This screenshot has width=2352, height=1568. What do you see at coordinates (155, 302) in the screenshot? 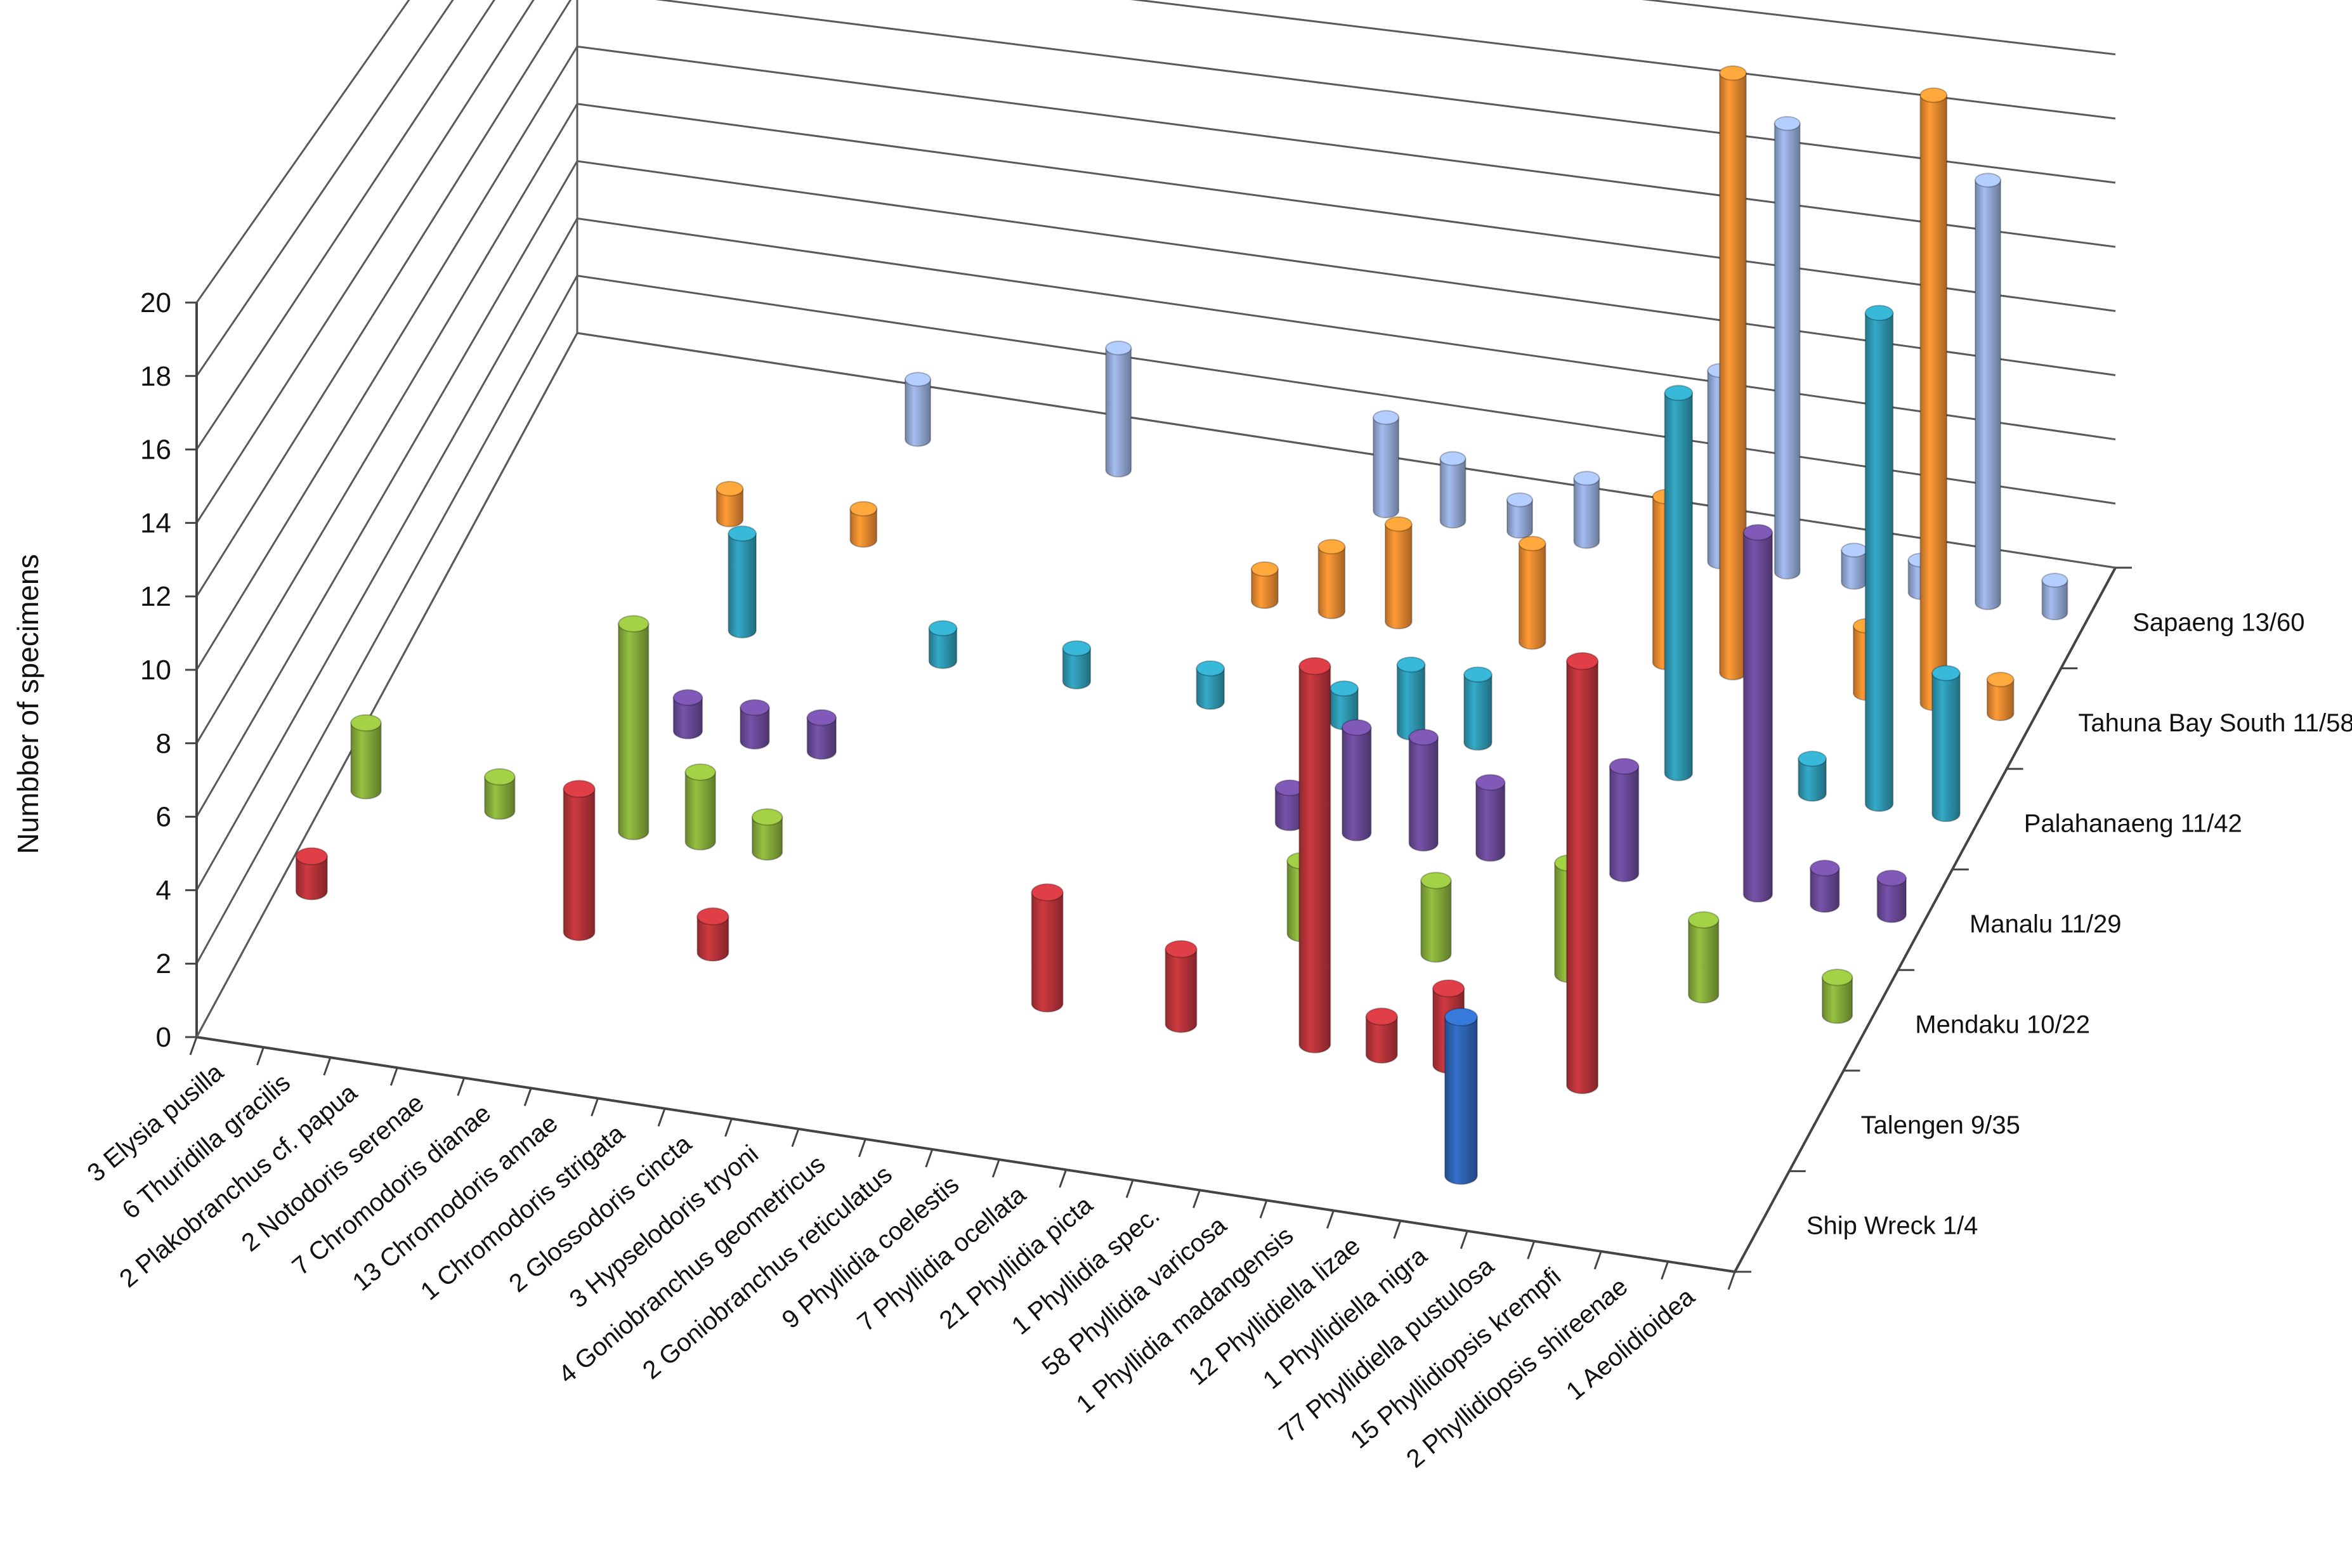
I see `y-tick-label: 20` at bounding box center [155, 302].